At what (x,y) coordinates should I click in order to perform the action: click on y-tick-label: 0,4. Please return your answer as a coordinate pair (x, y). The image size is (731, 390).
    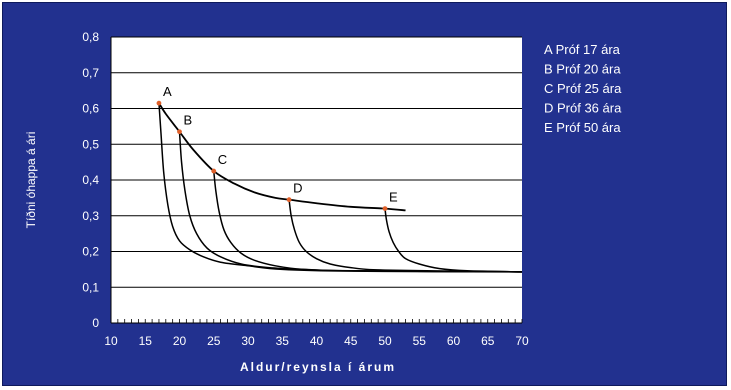
    Looking at the image, I should click on (90, 180).